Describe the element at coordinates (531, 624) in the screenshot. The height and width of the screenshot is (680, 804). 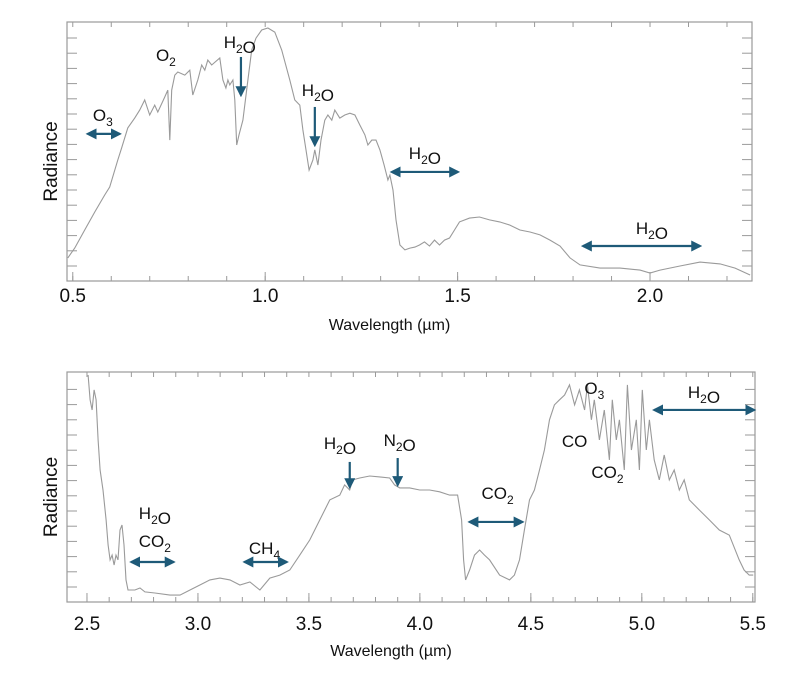
I see `x-tick-label: 4.5` at that location.